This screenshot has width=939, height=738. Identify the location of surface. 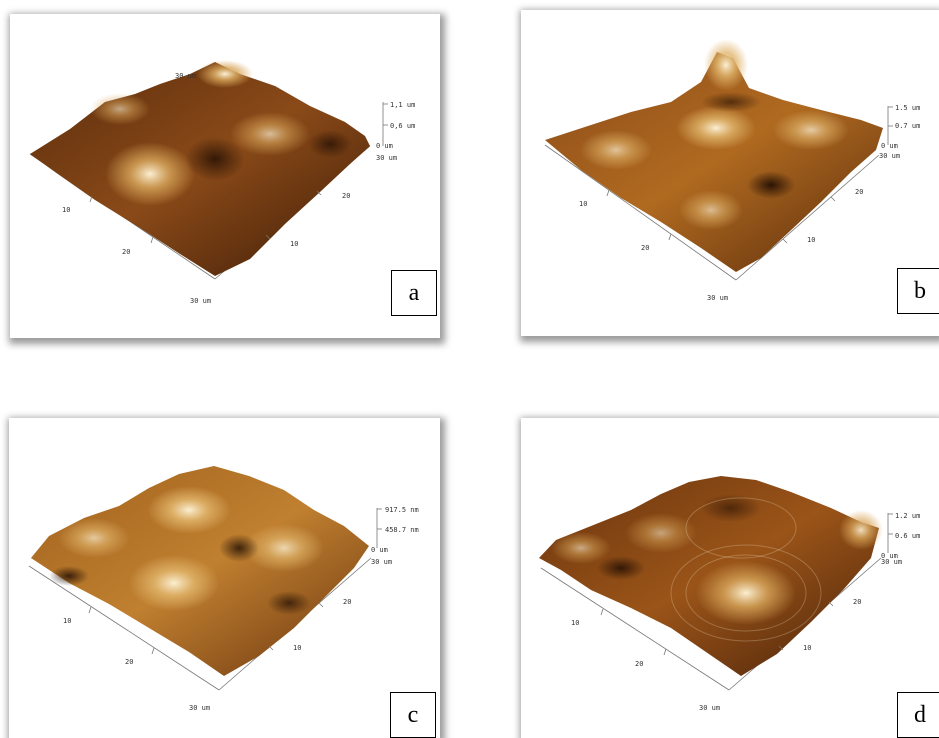
(714, 162).